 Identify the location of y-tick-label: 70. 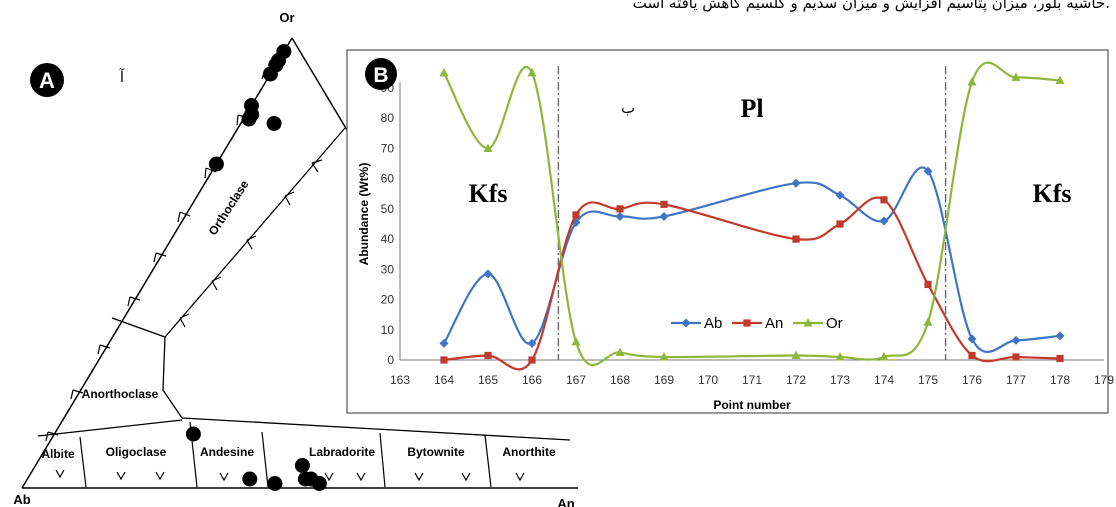
(388, 148).